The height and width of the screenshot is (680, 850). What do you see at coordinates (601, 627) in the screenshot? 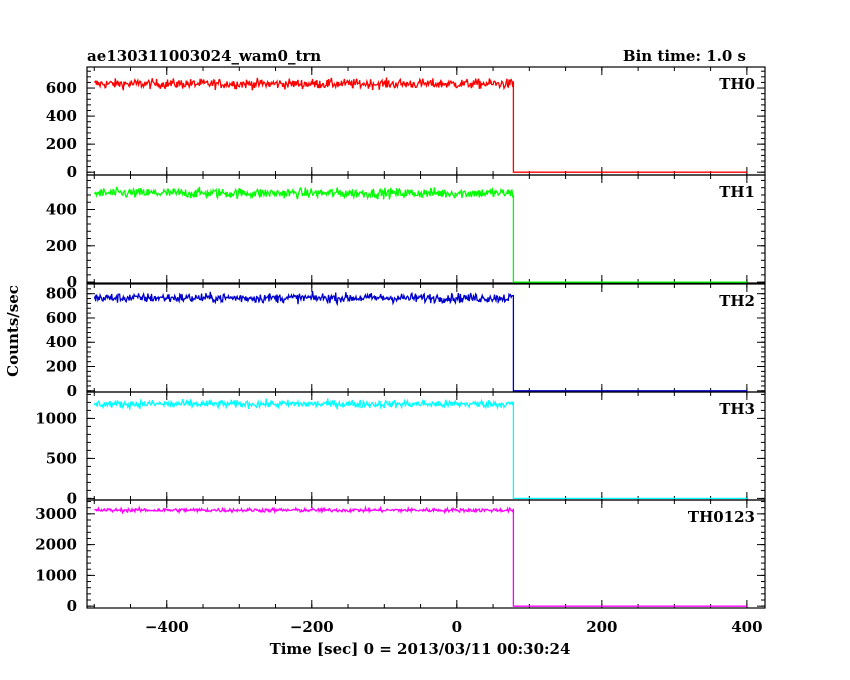
I see `x-tick-label: 200` at bounding box center [601, 627].